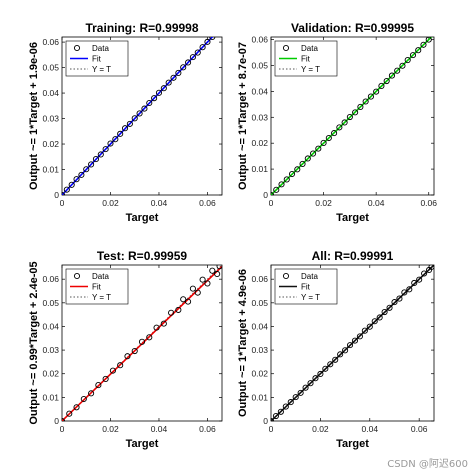 This screenshot has height=474, width=474. What do you see at coordinates (100, 276) in the screenshot?
I see `legend-data-label: Data` at bounding box center [100, 276].